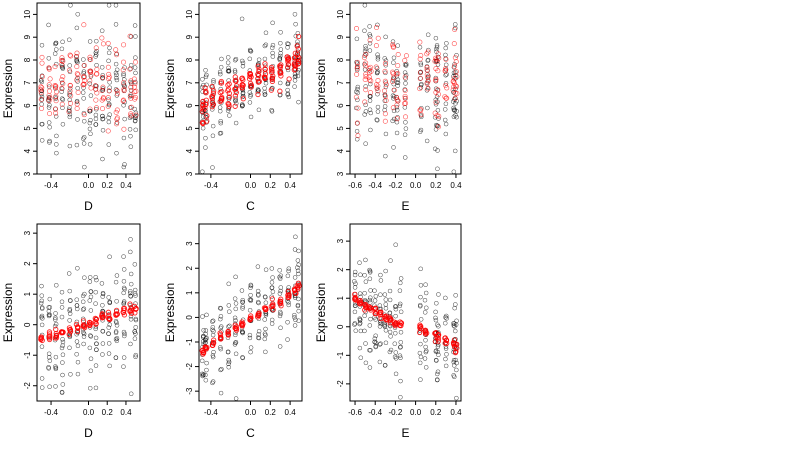 The image size is (800, 450). Describe the element at coordinates (340, 240) in the screenshot. I see `y-tick-label: 3` at that location.